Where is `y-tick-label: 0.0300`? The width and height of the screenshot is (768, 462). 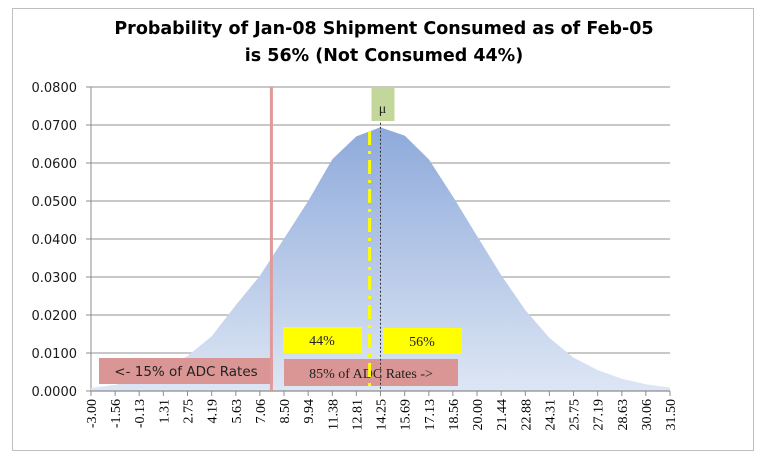
y-tick-label: 0.0300 is located at coordinates (55, 278).